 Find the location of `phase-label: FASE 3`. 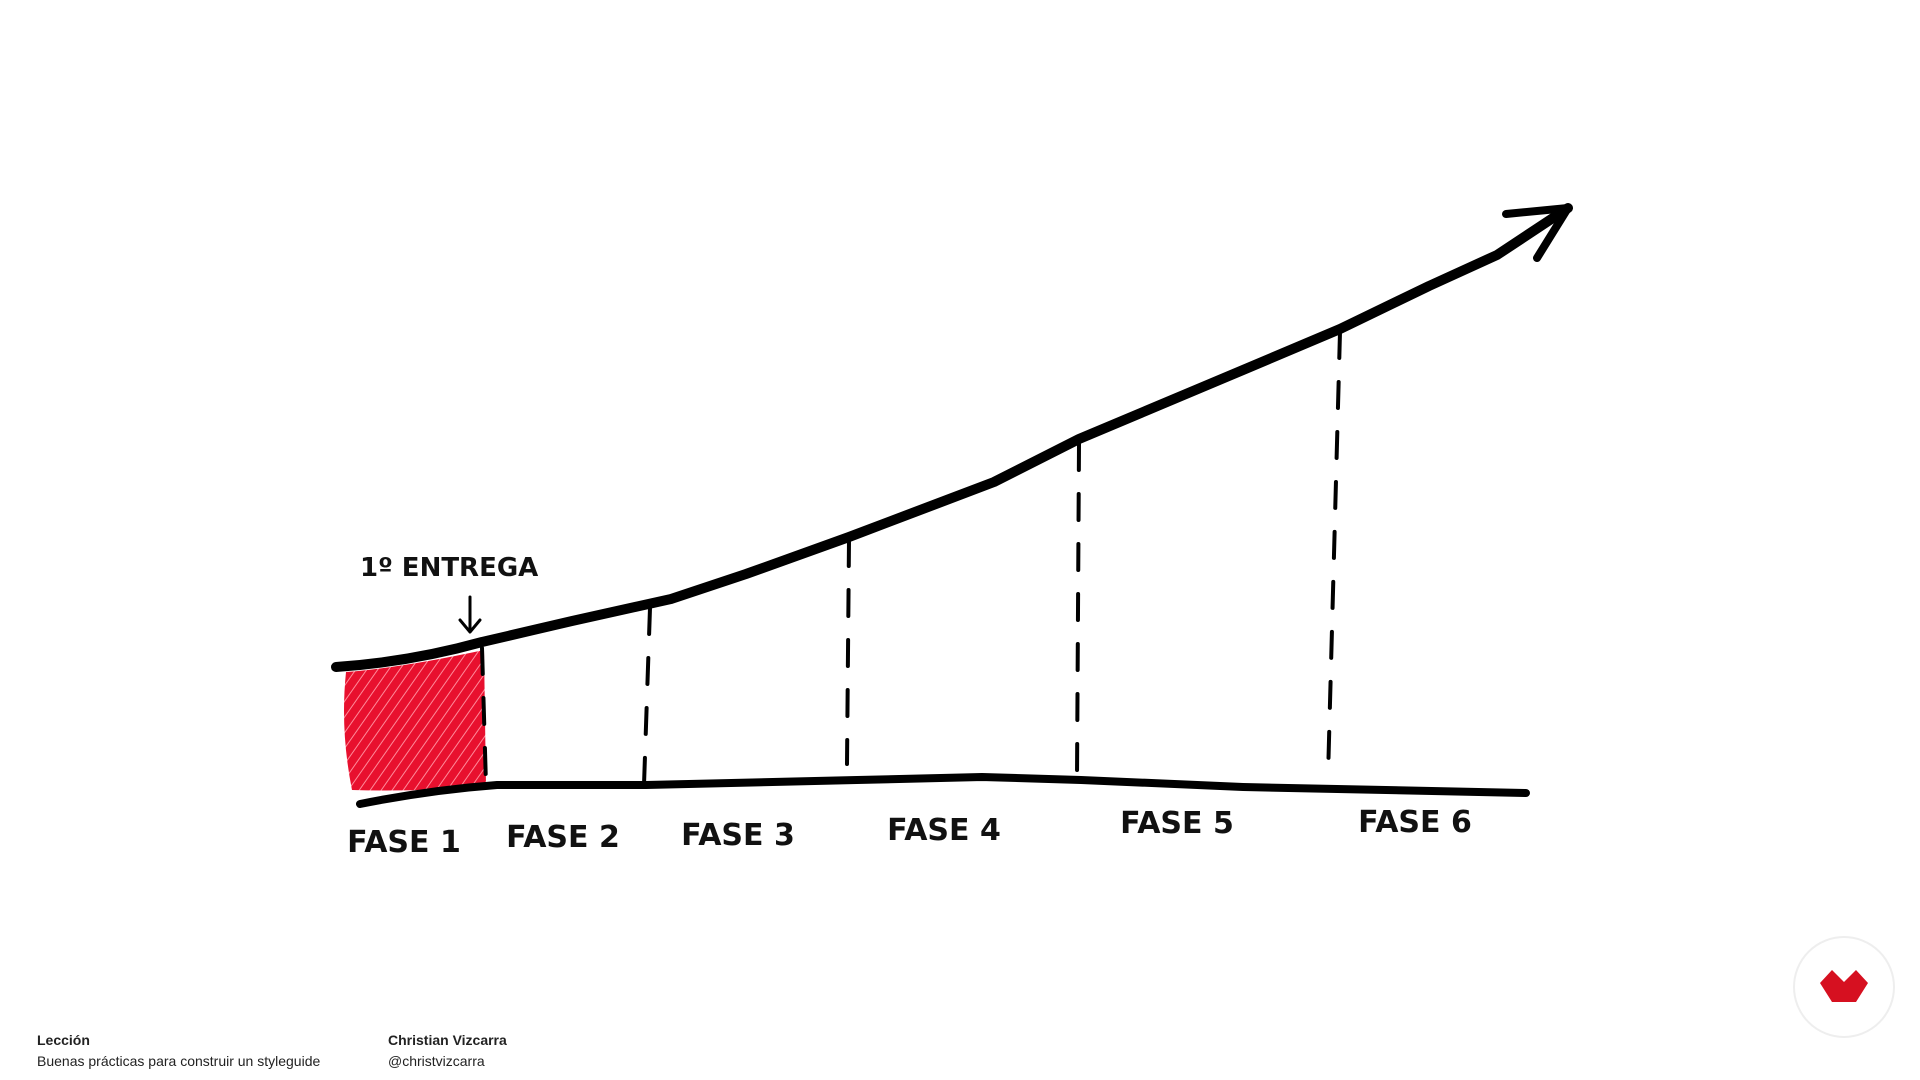

phase-label: FASE 3 is located at coordinates (738, 835).